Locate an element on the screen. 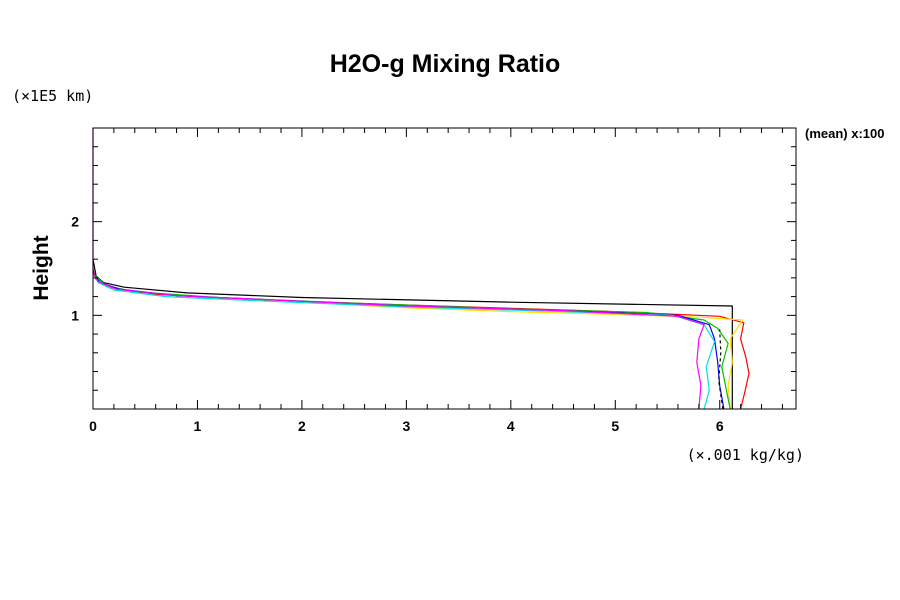 Image resolution: width=900 pixels, height=600 pixels. x-tick-label: 4 is located at coordinates (511, 426).